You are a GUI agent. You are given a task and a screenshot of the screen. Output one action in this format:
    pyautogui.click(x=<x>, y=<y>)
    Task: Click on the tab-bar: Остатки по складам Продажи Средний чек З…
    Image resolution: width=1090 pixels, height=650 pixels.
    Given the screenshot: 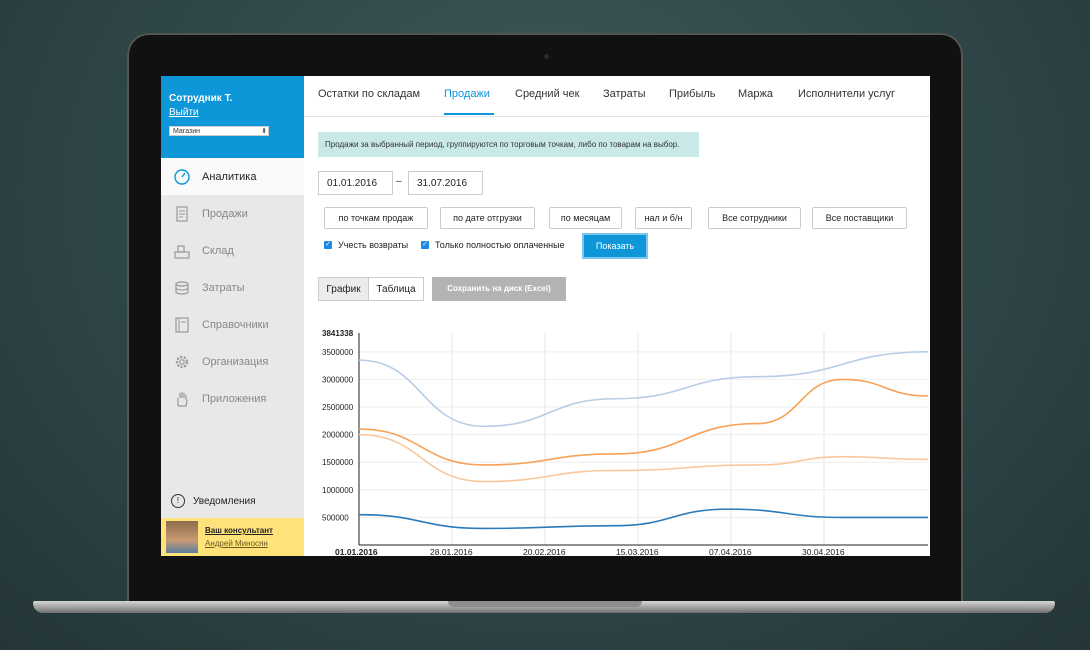 What is the action you would take?
    pyautogui.click(x=617, y=96)
    